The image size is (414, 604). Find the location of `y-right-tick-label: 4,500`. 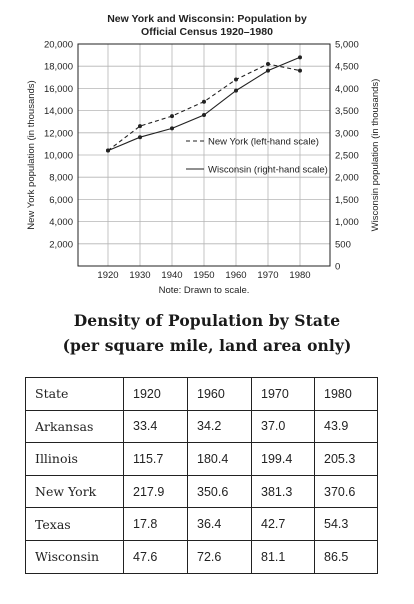

y-right-tick-label: 4,500 is located at coordinates (347, 67).